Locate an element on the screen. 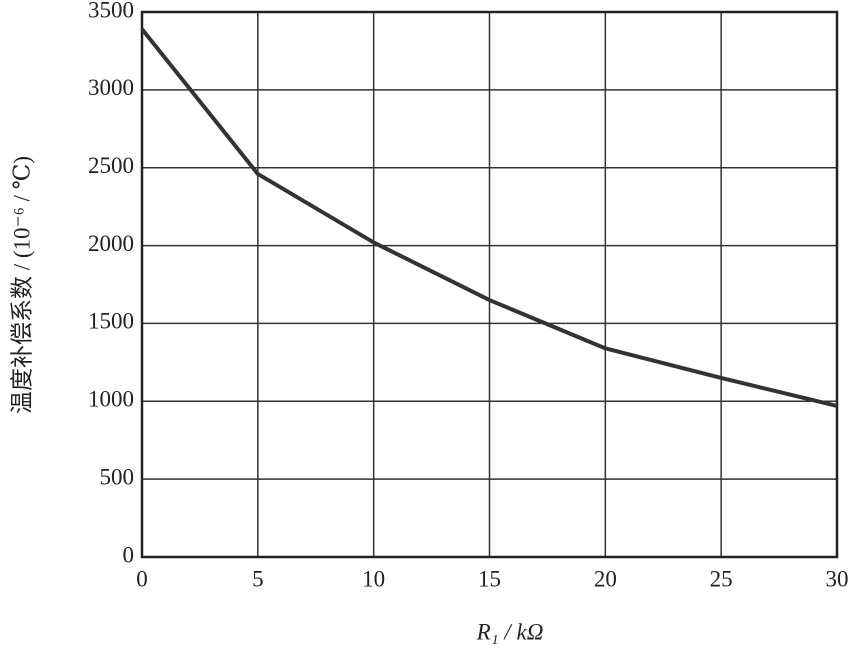  x-tick-label: 0 is located at coordinates (142, 578).